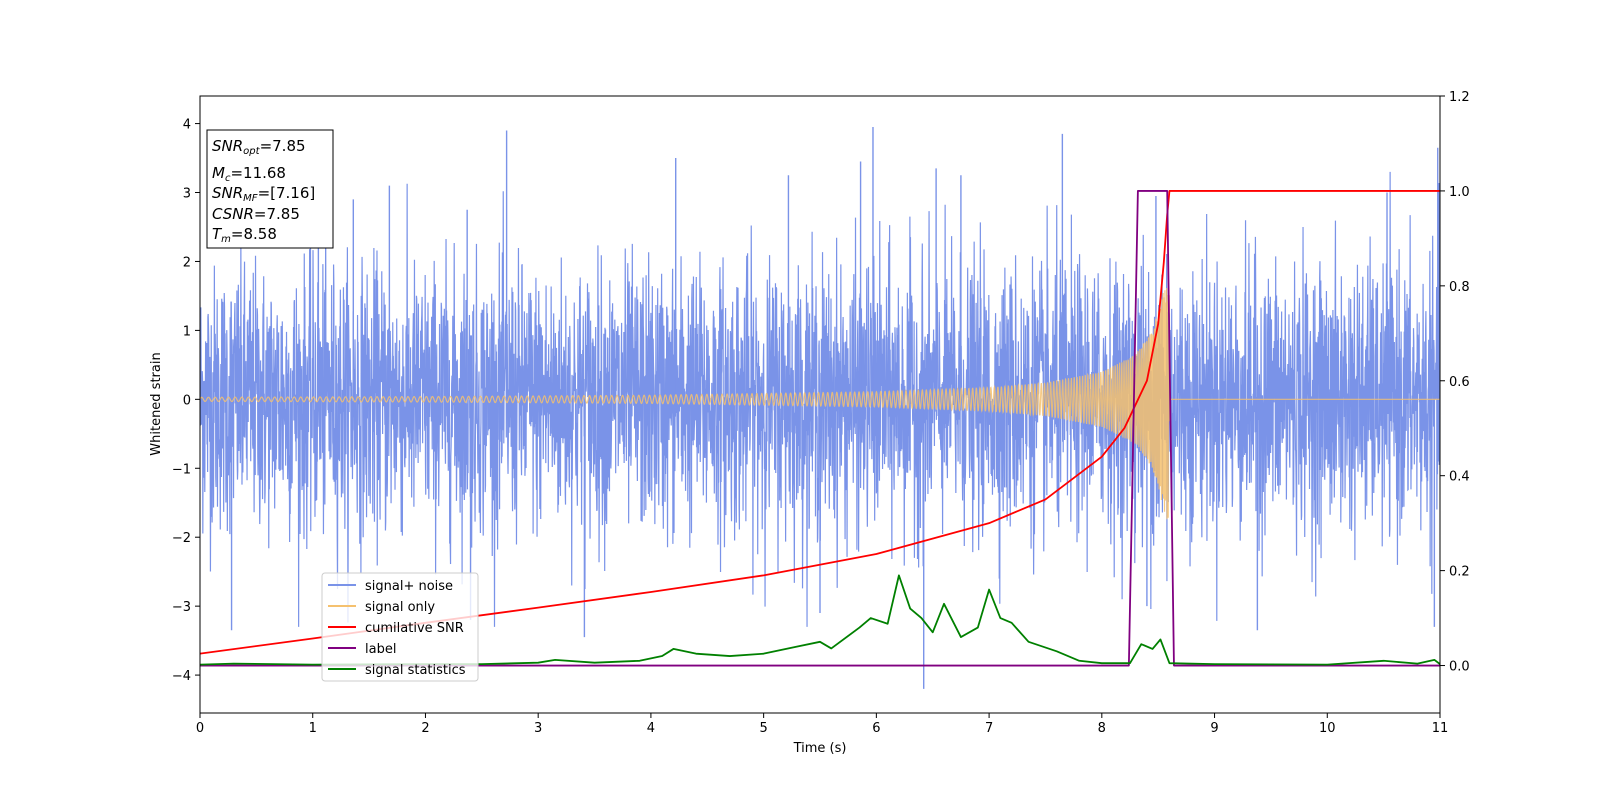 The image size is (1600, 800). I want to click on x-tick-label: 9, so click(1214, 728).